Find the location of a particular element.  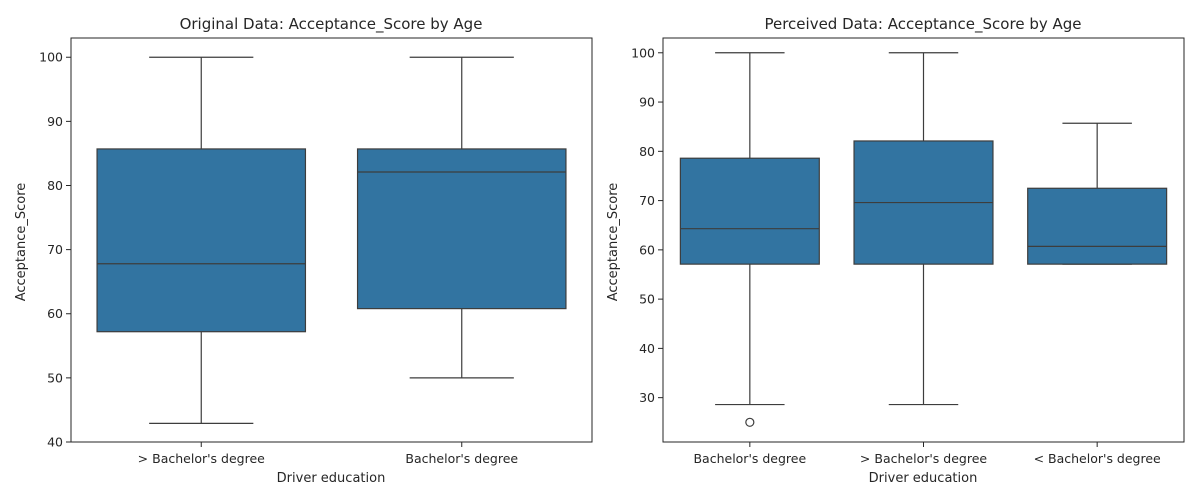

right-chart-title: Perceived Data: Acceptance_Score by Age is located at coordinates (922, 24).